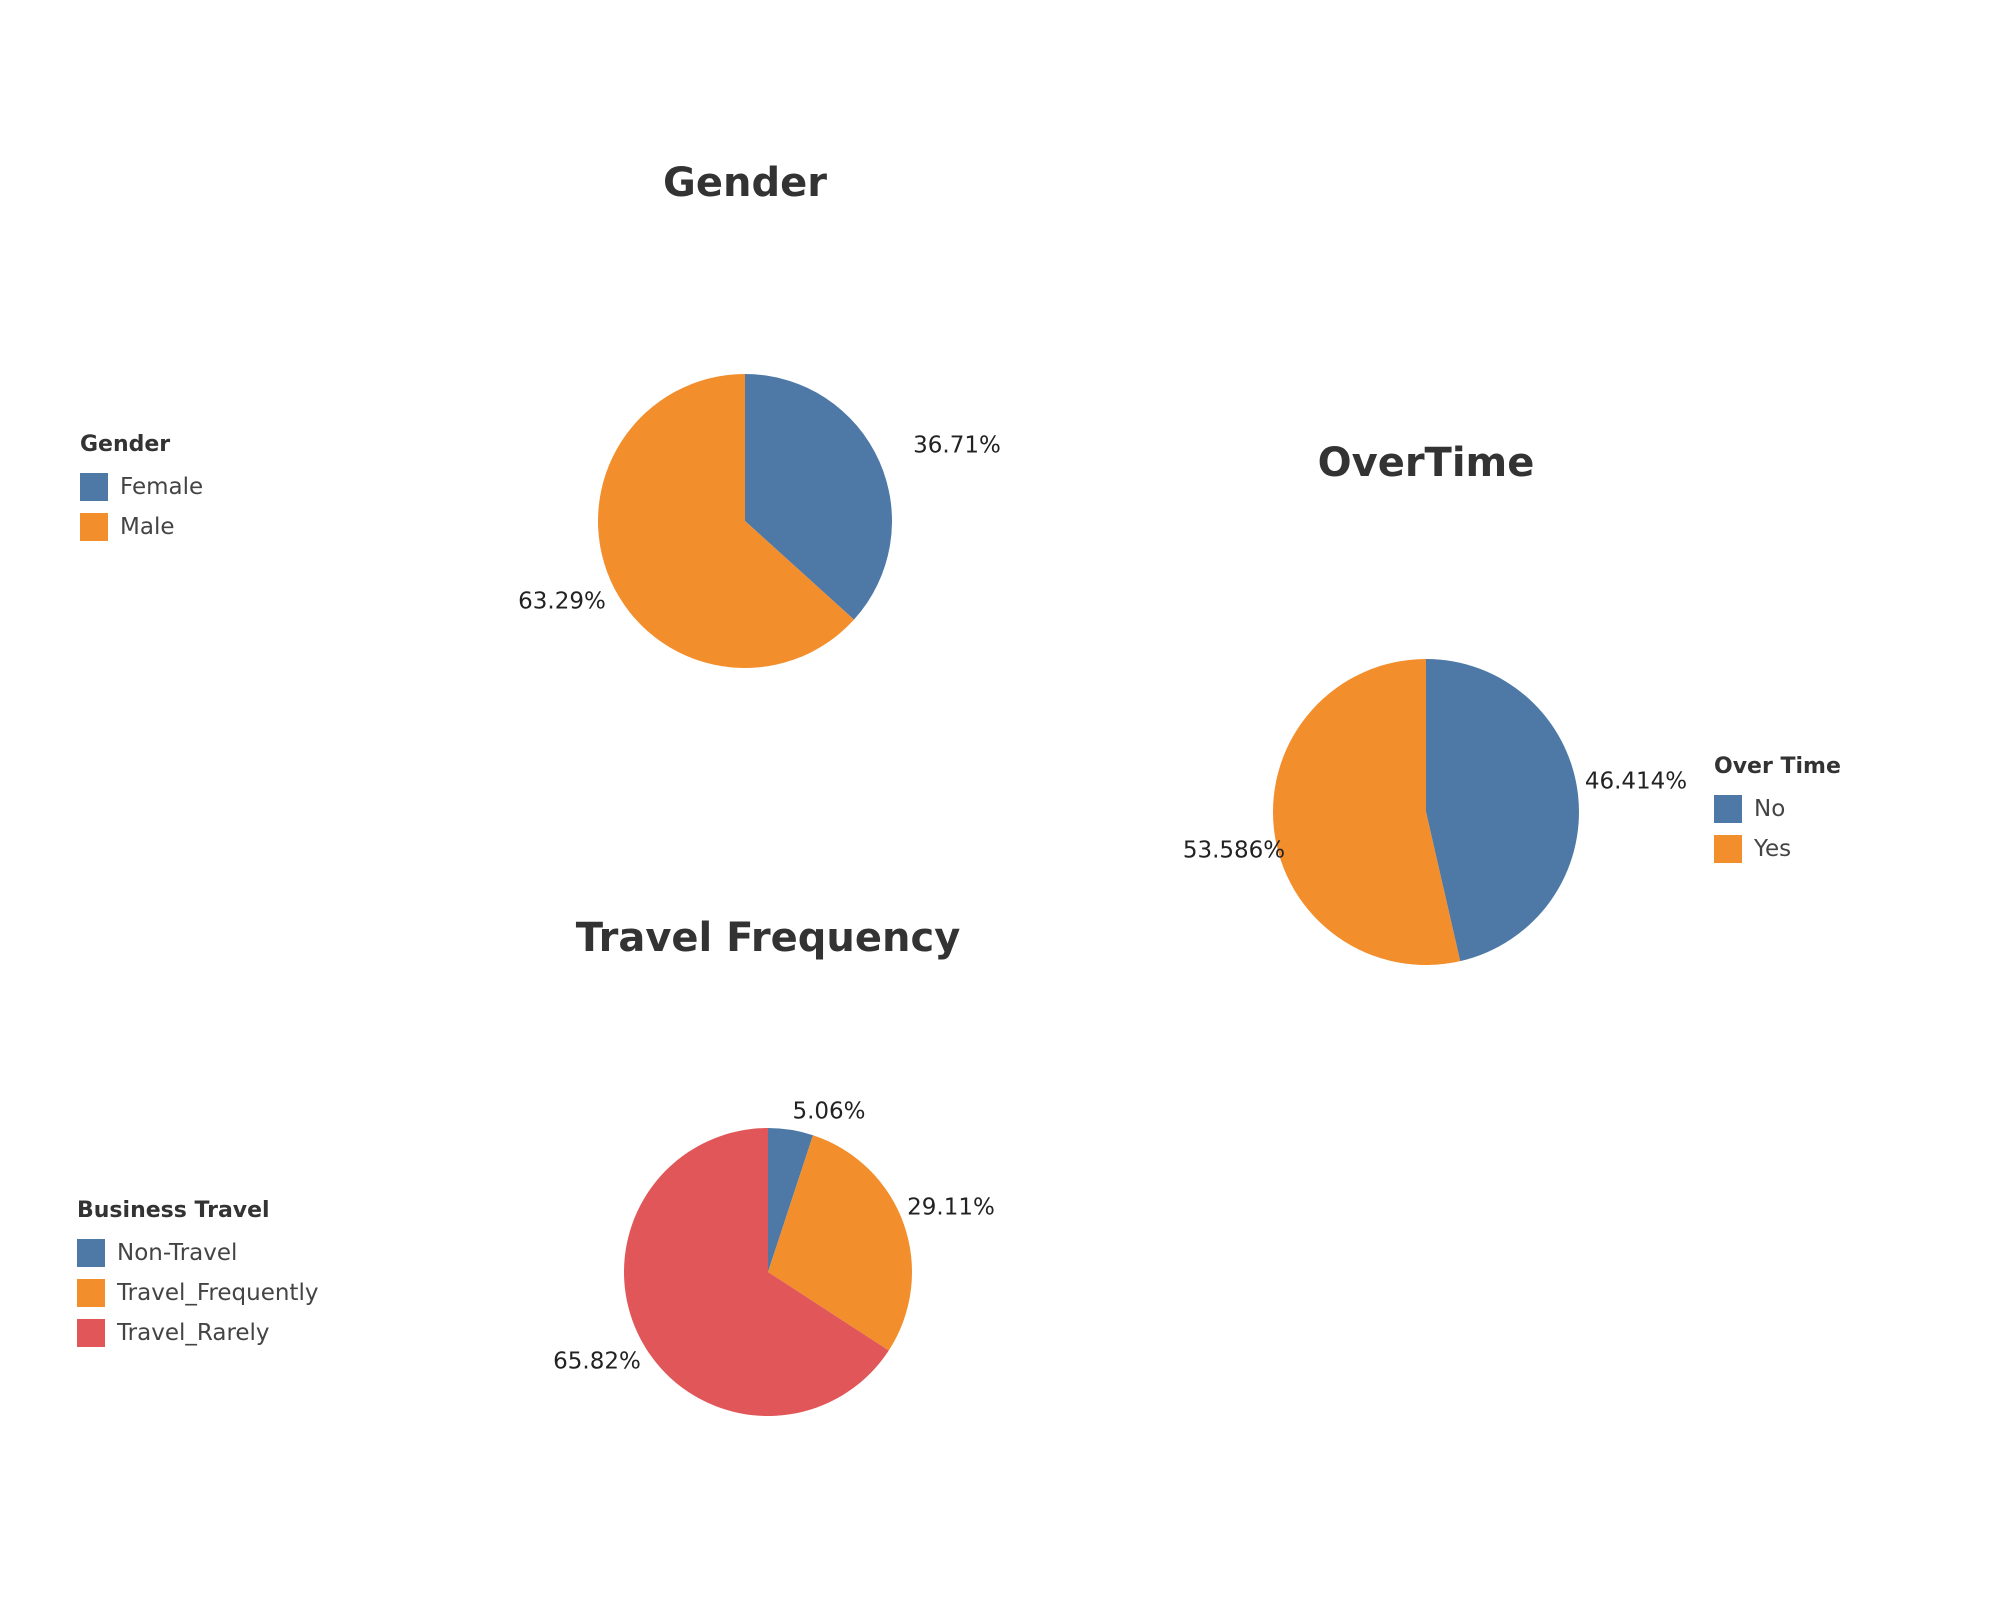 The width and height of the screenshot is (2000, 1600). I want to click on travel-frequency-chart-title: Travel Frequency, so click(768, 938).